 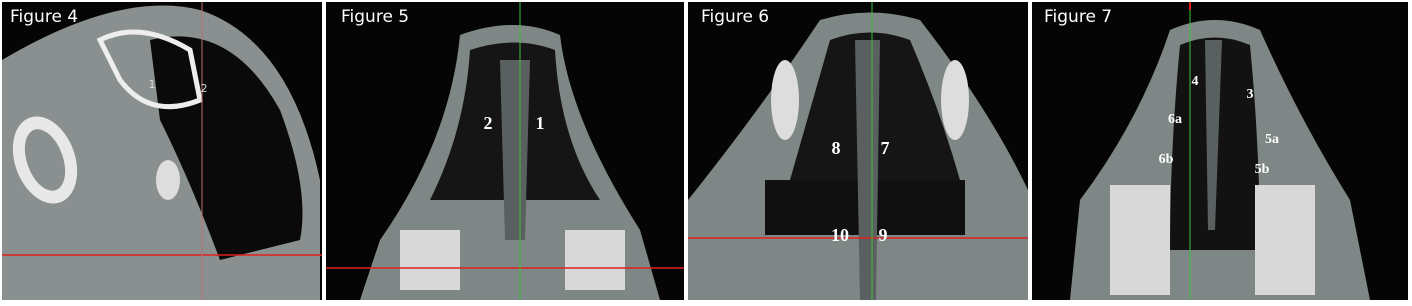 What do you see at coordinates (1262, 169) in the screenshot?
I see `region-label: 5b` at bounding box center [1262, 169].